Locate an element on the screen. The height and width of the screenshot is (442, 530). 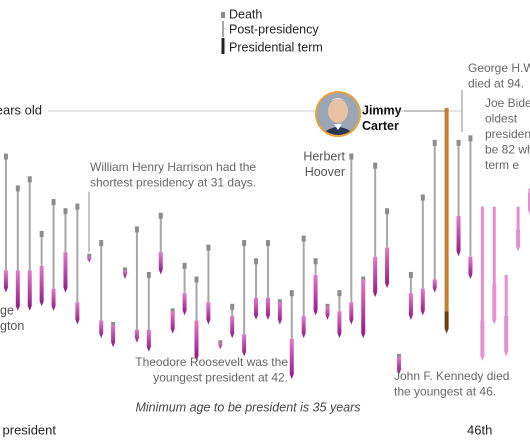
annotation: ge is located at coordinates (7, 310).